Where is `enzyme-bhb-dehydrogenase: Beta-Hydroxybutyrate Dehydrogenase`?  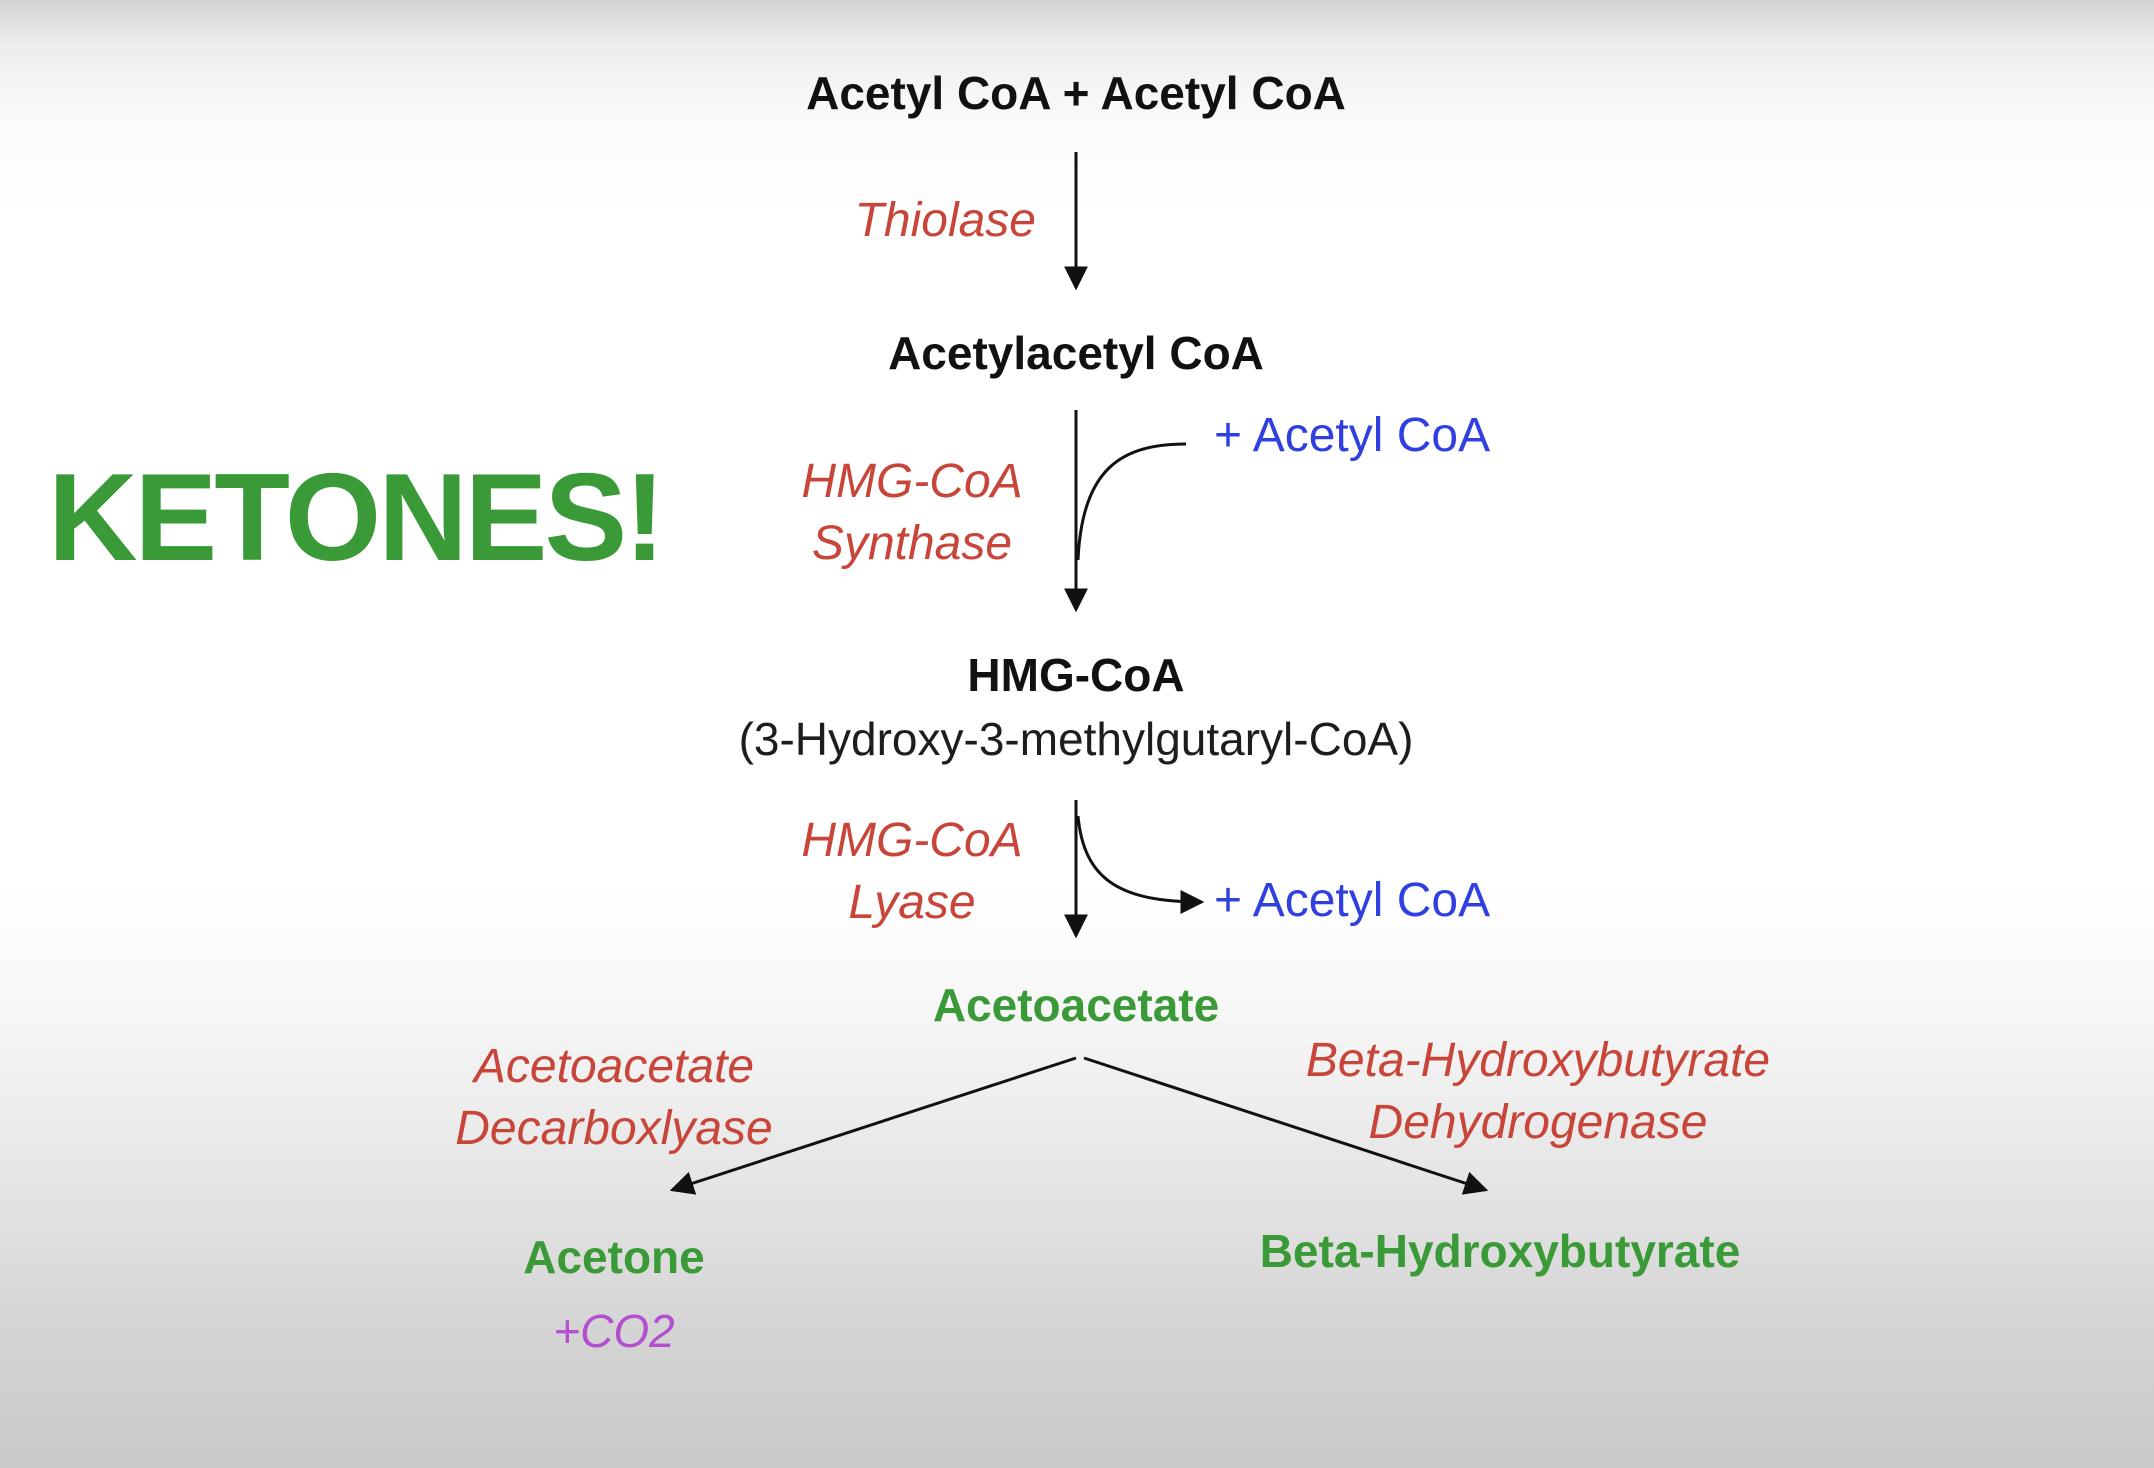
enzyme-bhb-dehydrogenase: Beta-Hydroxybutyrate Dehydrogenase is located at coordinates (1538, 1092).